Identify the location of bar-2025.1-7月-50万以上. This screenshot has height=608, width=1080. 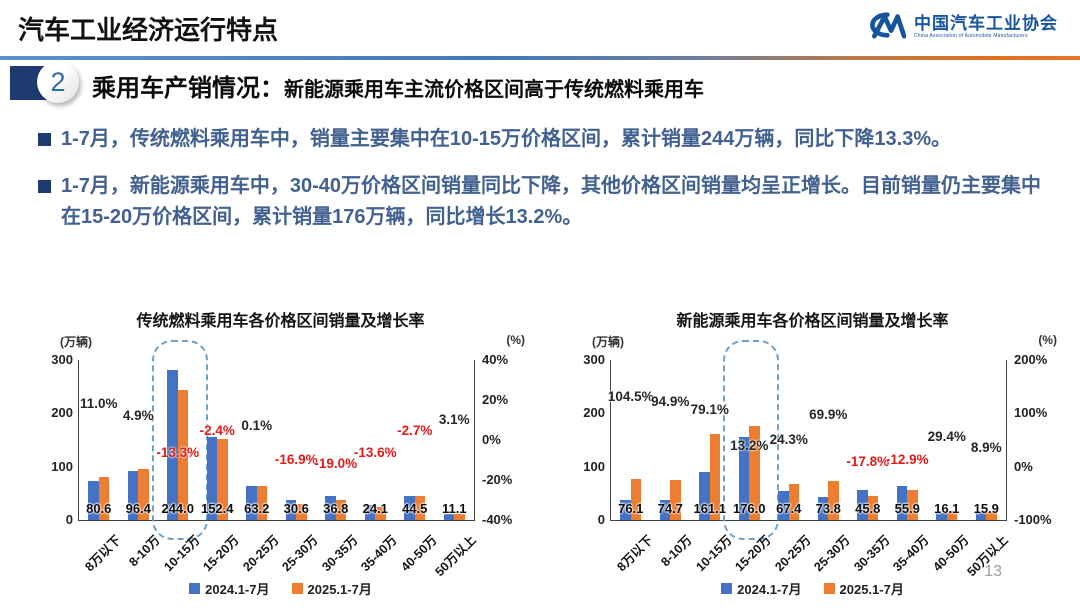
(991, 515).